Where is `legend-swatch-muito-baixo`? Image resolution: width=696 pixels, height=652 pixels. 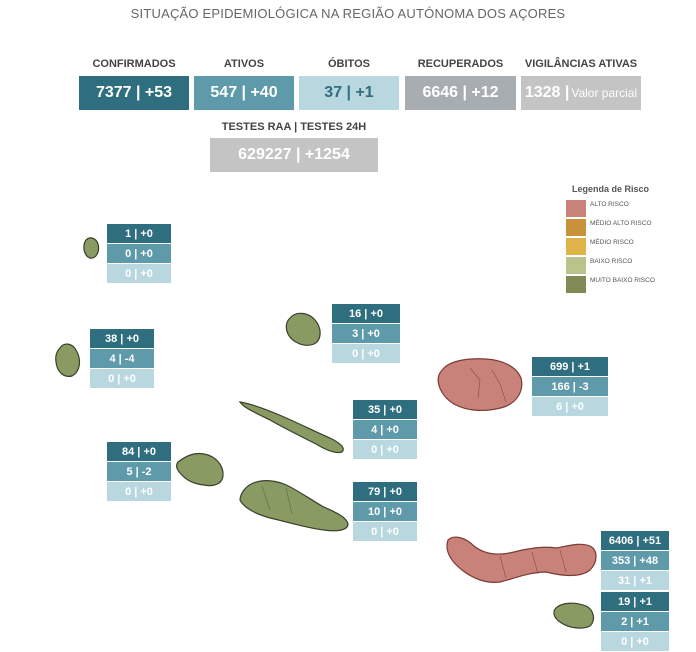
legend-swatch-muito-baixo is located at coordinates (576, 284).